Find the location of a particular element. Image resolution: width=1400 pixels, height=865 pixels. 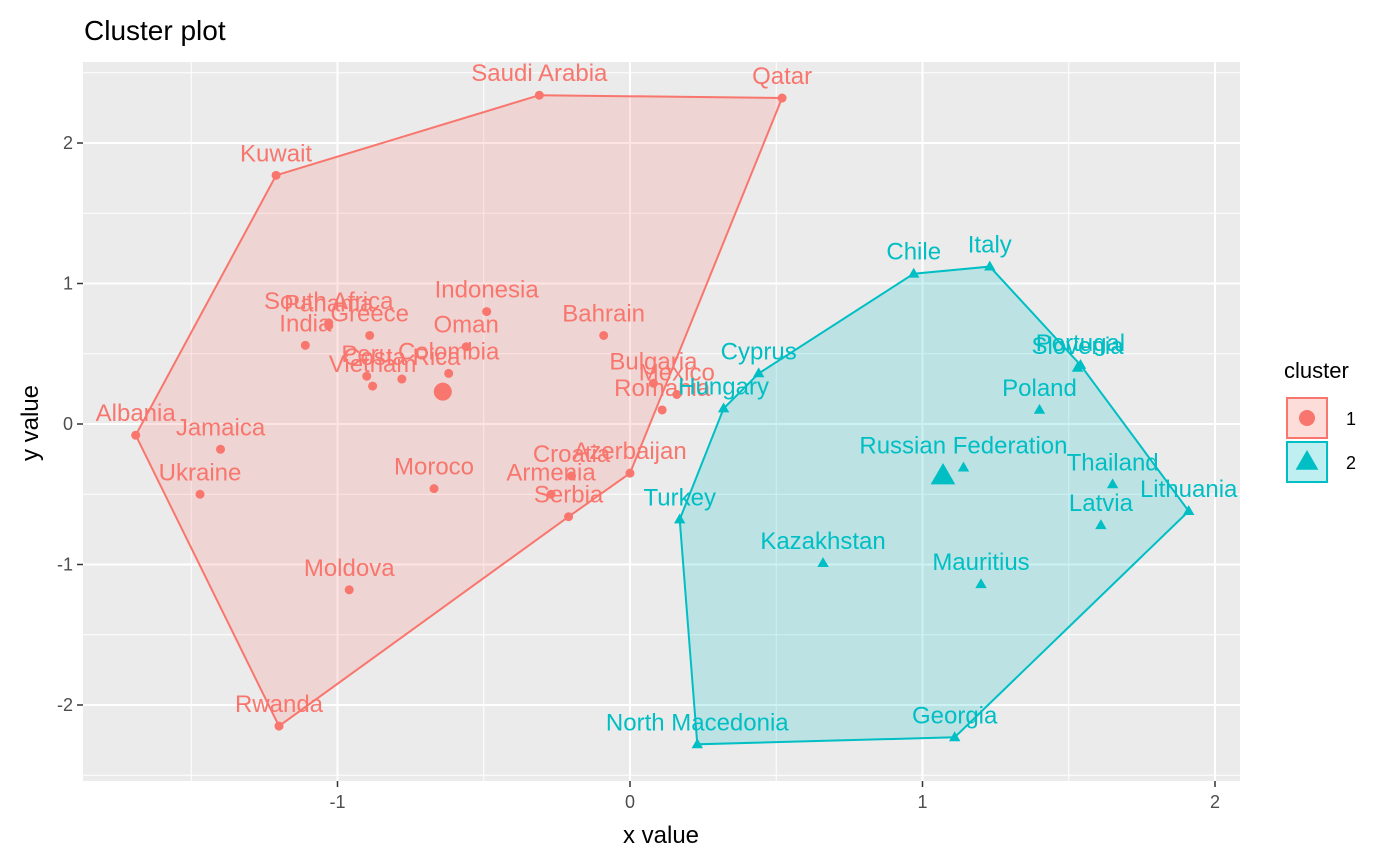

point-label: Panama is located at coordinates (329, 304).